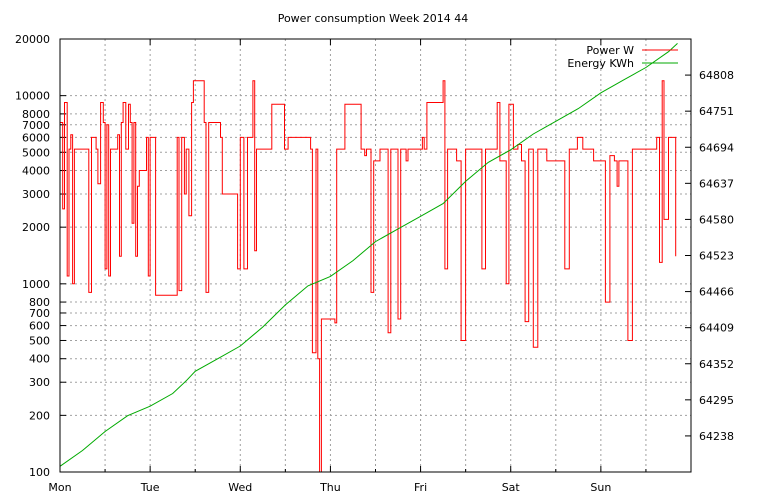  What do you see at coordinates (716, 364) in the screenshot?
I see `y-right-tick-label: 64352` at bounding box center [716, 364].